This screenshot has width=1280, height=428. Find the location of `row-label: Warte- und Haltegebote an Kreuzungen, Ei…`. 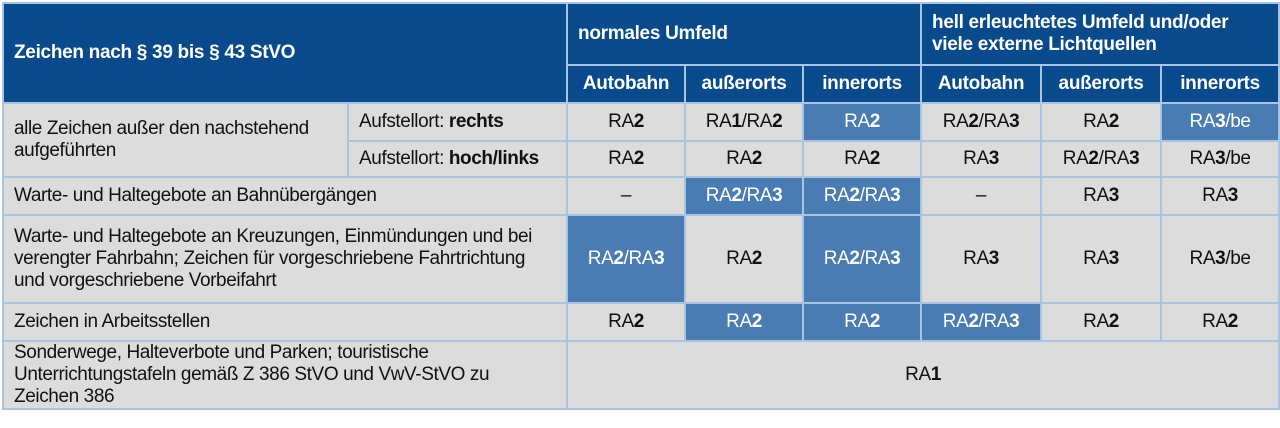

row-label: Warte- und Haltegebote an Kreuzungen, Ei… is located at coordinates (285, 259).